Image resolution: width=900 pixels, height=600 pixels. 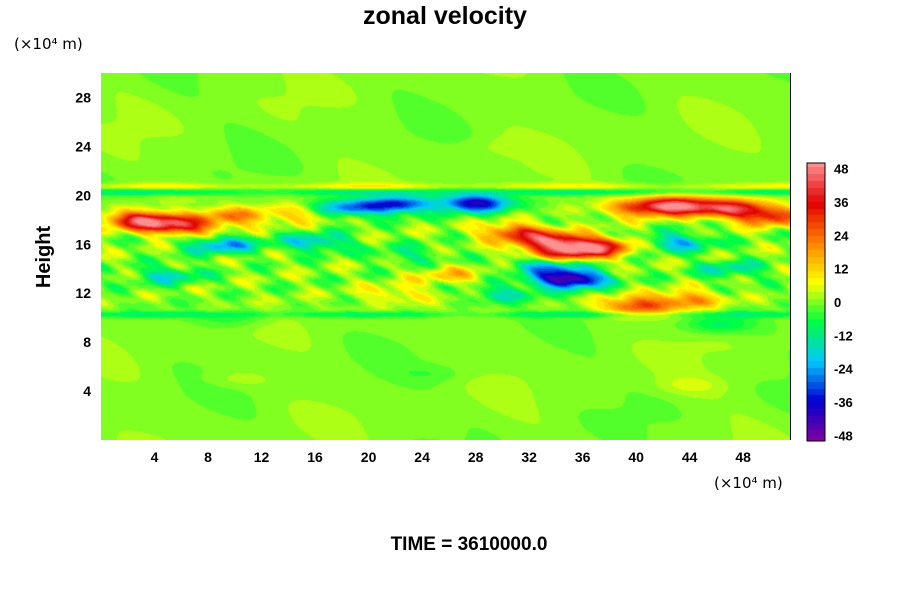 I want to click on y-axis-label: Height, so click(x=44, y=257).